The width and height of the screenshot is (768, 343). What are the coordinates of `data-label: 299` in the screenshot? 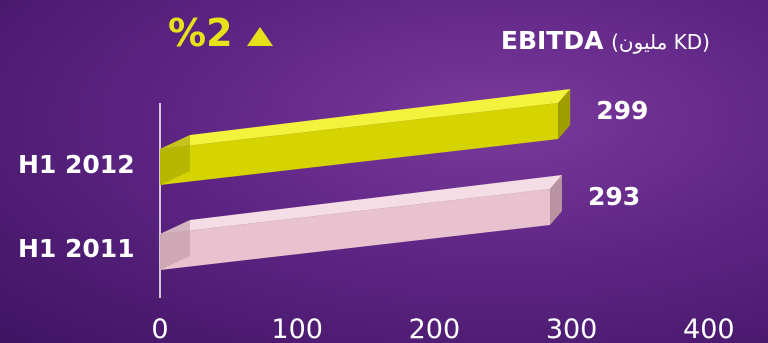 It's located at (622, 110).